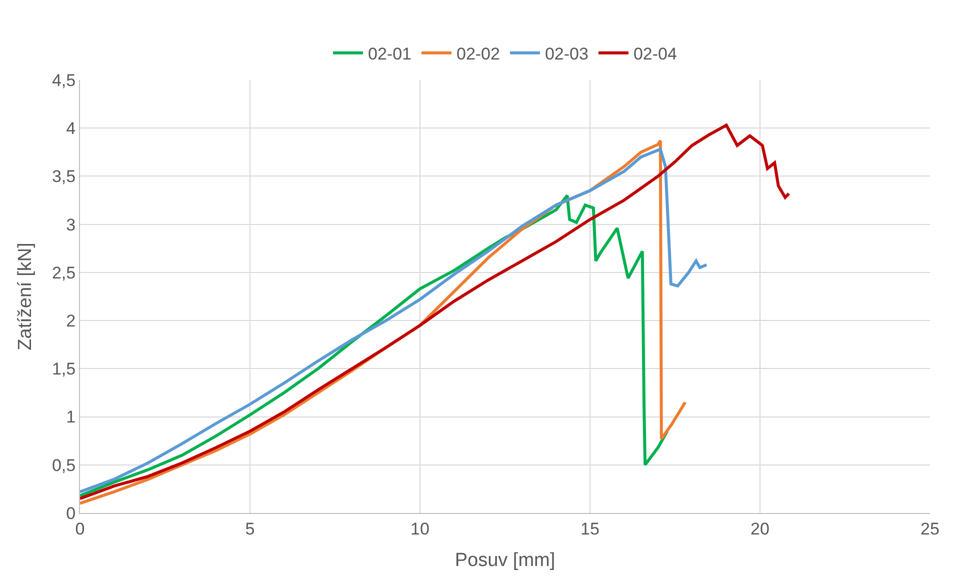 The height and width of the screenshot is (579, 960). What do you see at coordinates (760, 528) in the screenshot?
I see `x-tick-label: 20` at bounding box center [760, 528].